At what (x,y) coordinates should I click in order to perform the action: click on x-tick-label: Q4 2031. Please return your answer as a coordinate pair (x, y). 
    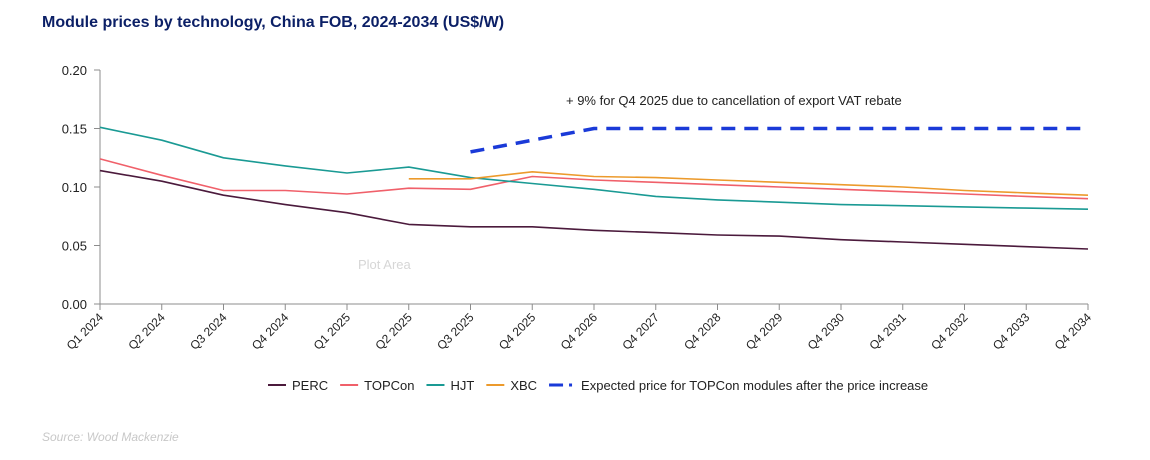
    Looking at the image, I should click on (887, 331).